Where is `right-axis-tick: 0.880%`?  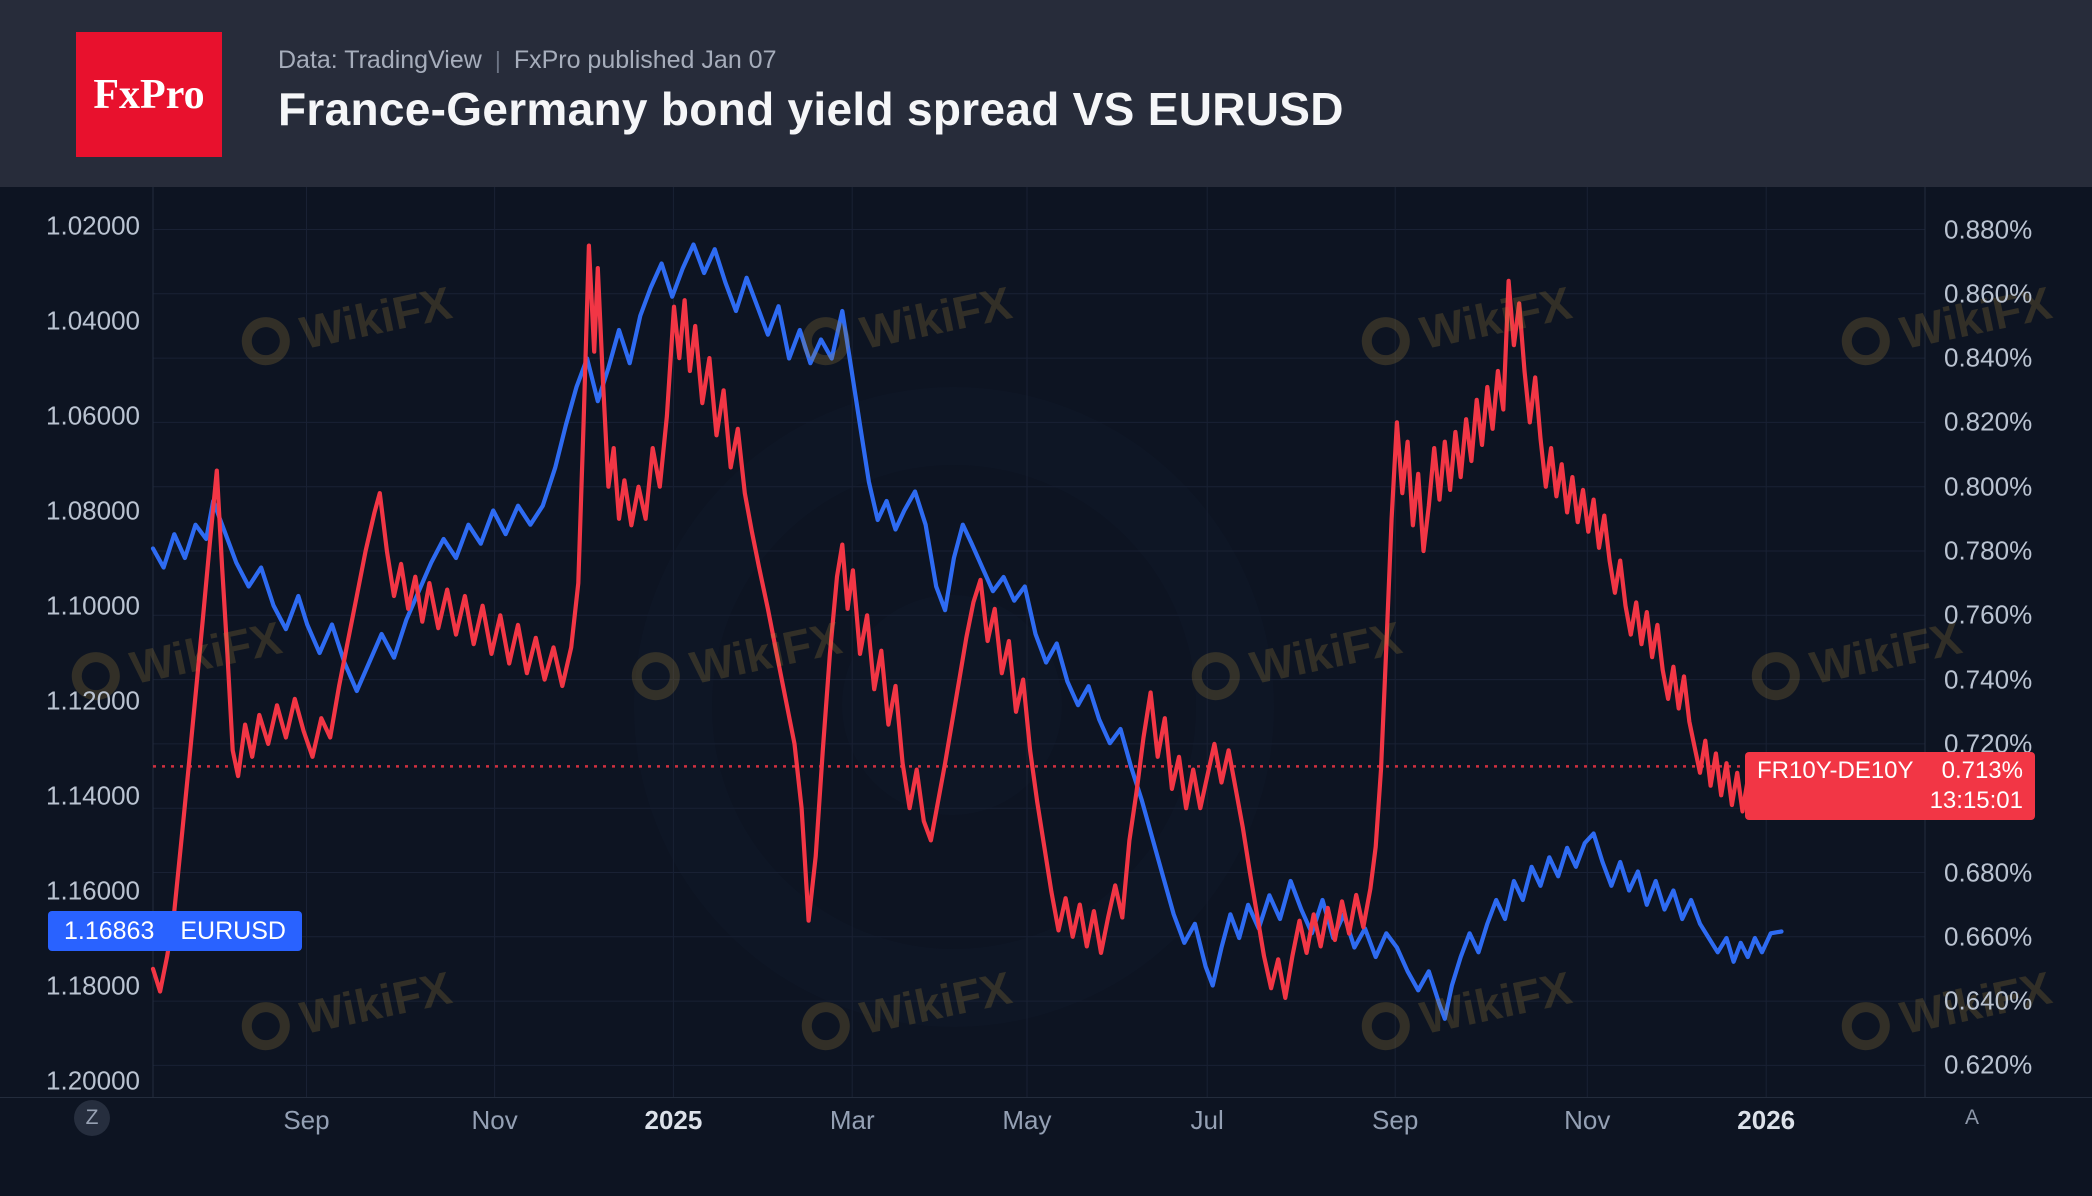 right-axis-tick: 0.880% is located at coordinates (1988, 229).